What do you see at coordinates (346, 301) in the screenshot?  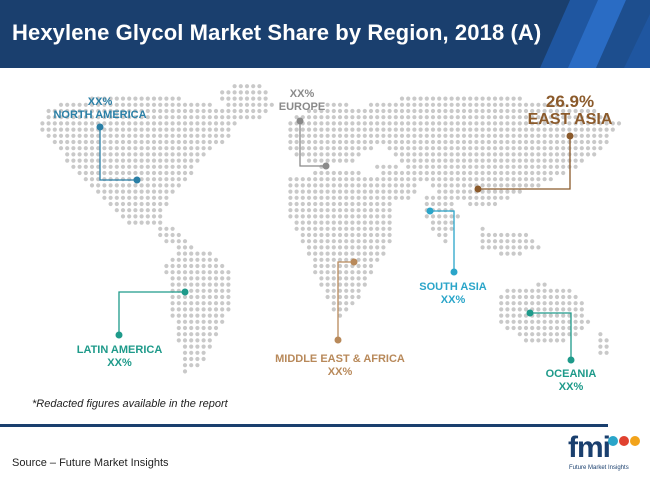 I see `middle-east-africa-connector` at bounding box center [346, 301].